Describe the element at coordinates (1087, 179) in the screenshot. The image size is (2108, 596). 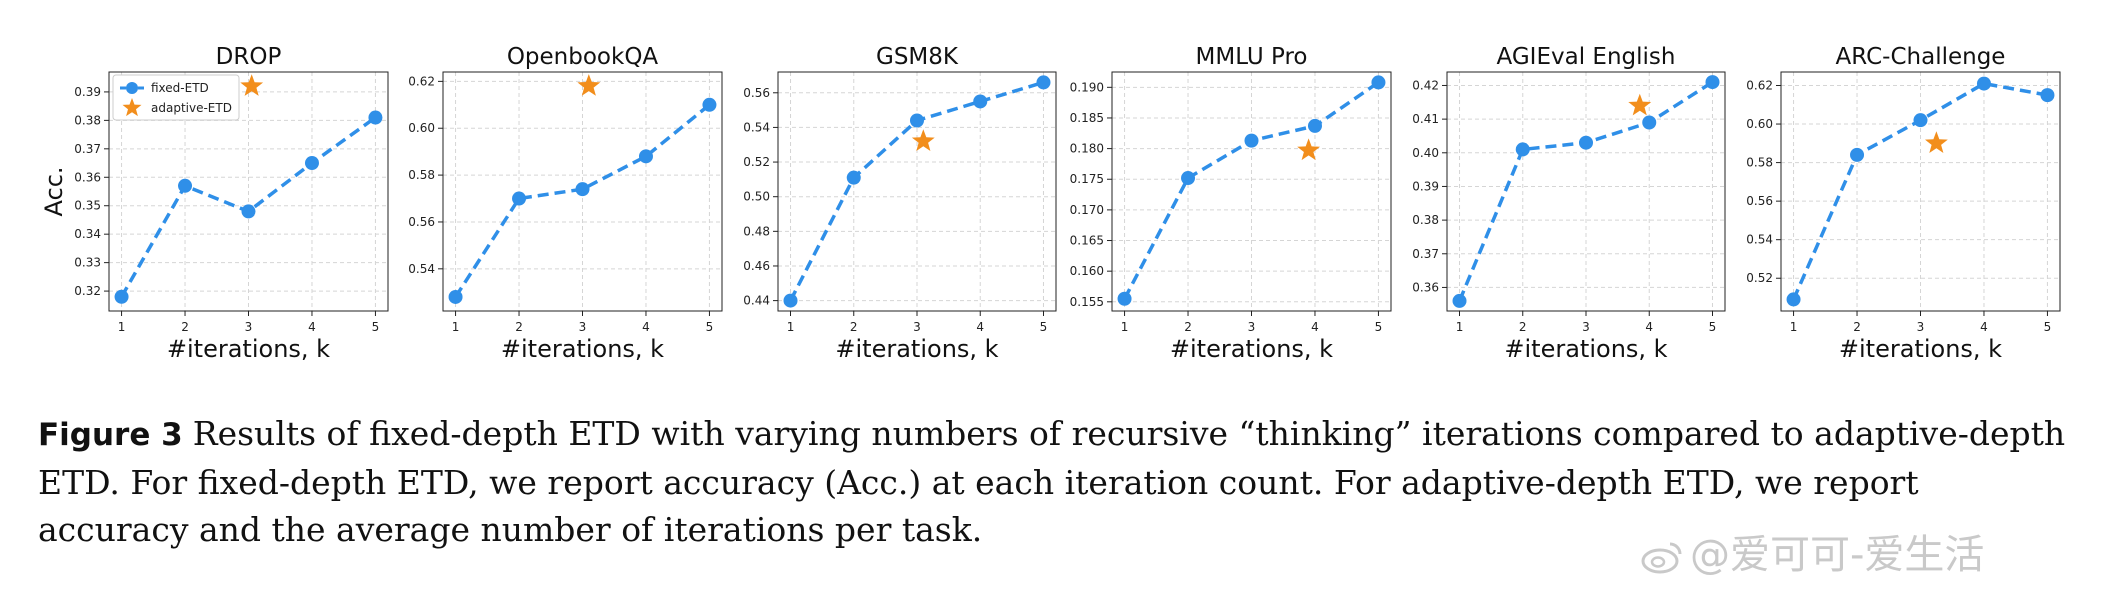
I see `y-tick-label: 0.175` at that location.